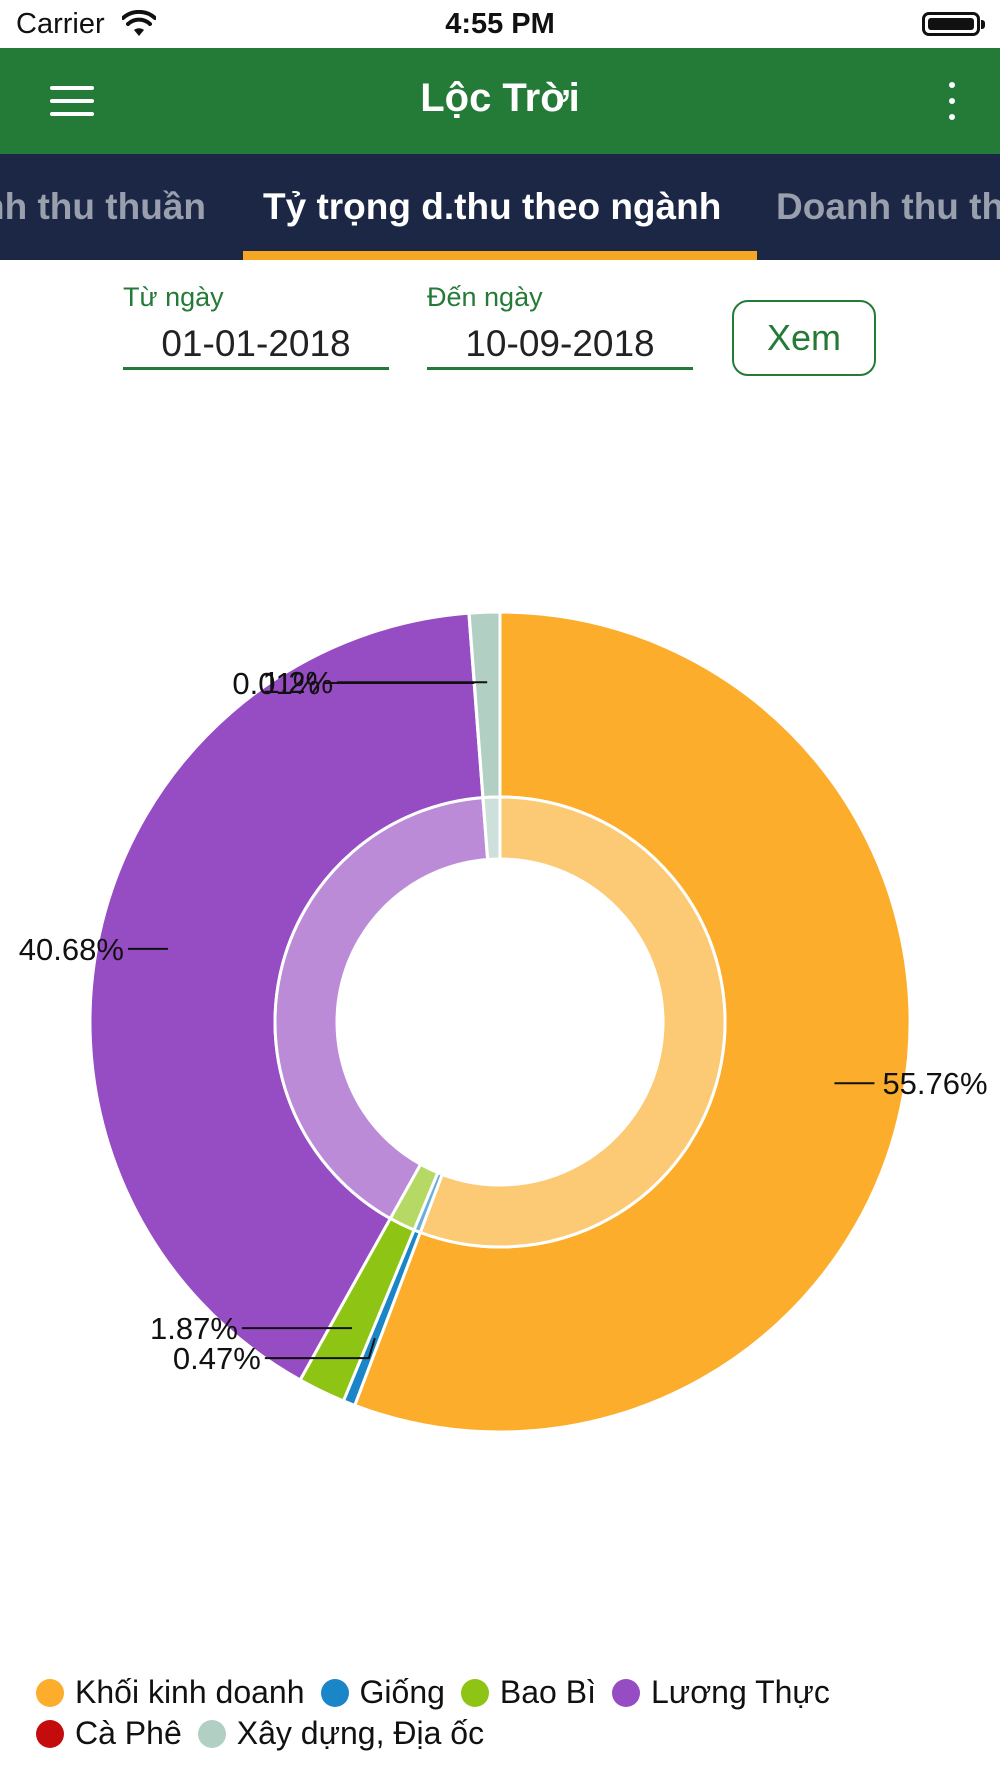 The height and width of the screenshot is (1778, 1000). I want to click on to-date-input, so click(560, 345).